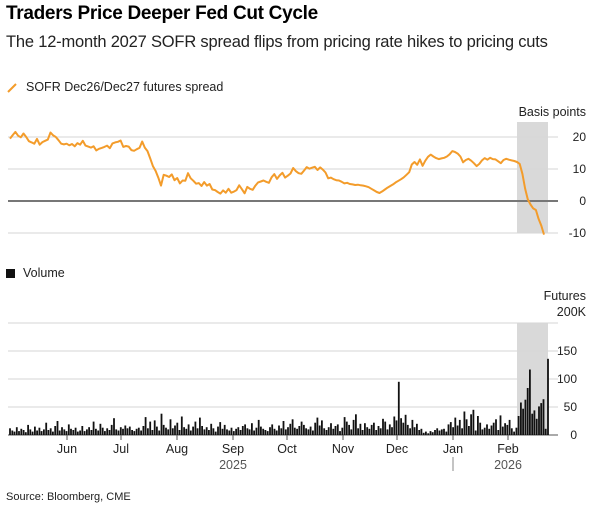  I want to click on y-tick-label: -10, so click(578, 233).